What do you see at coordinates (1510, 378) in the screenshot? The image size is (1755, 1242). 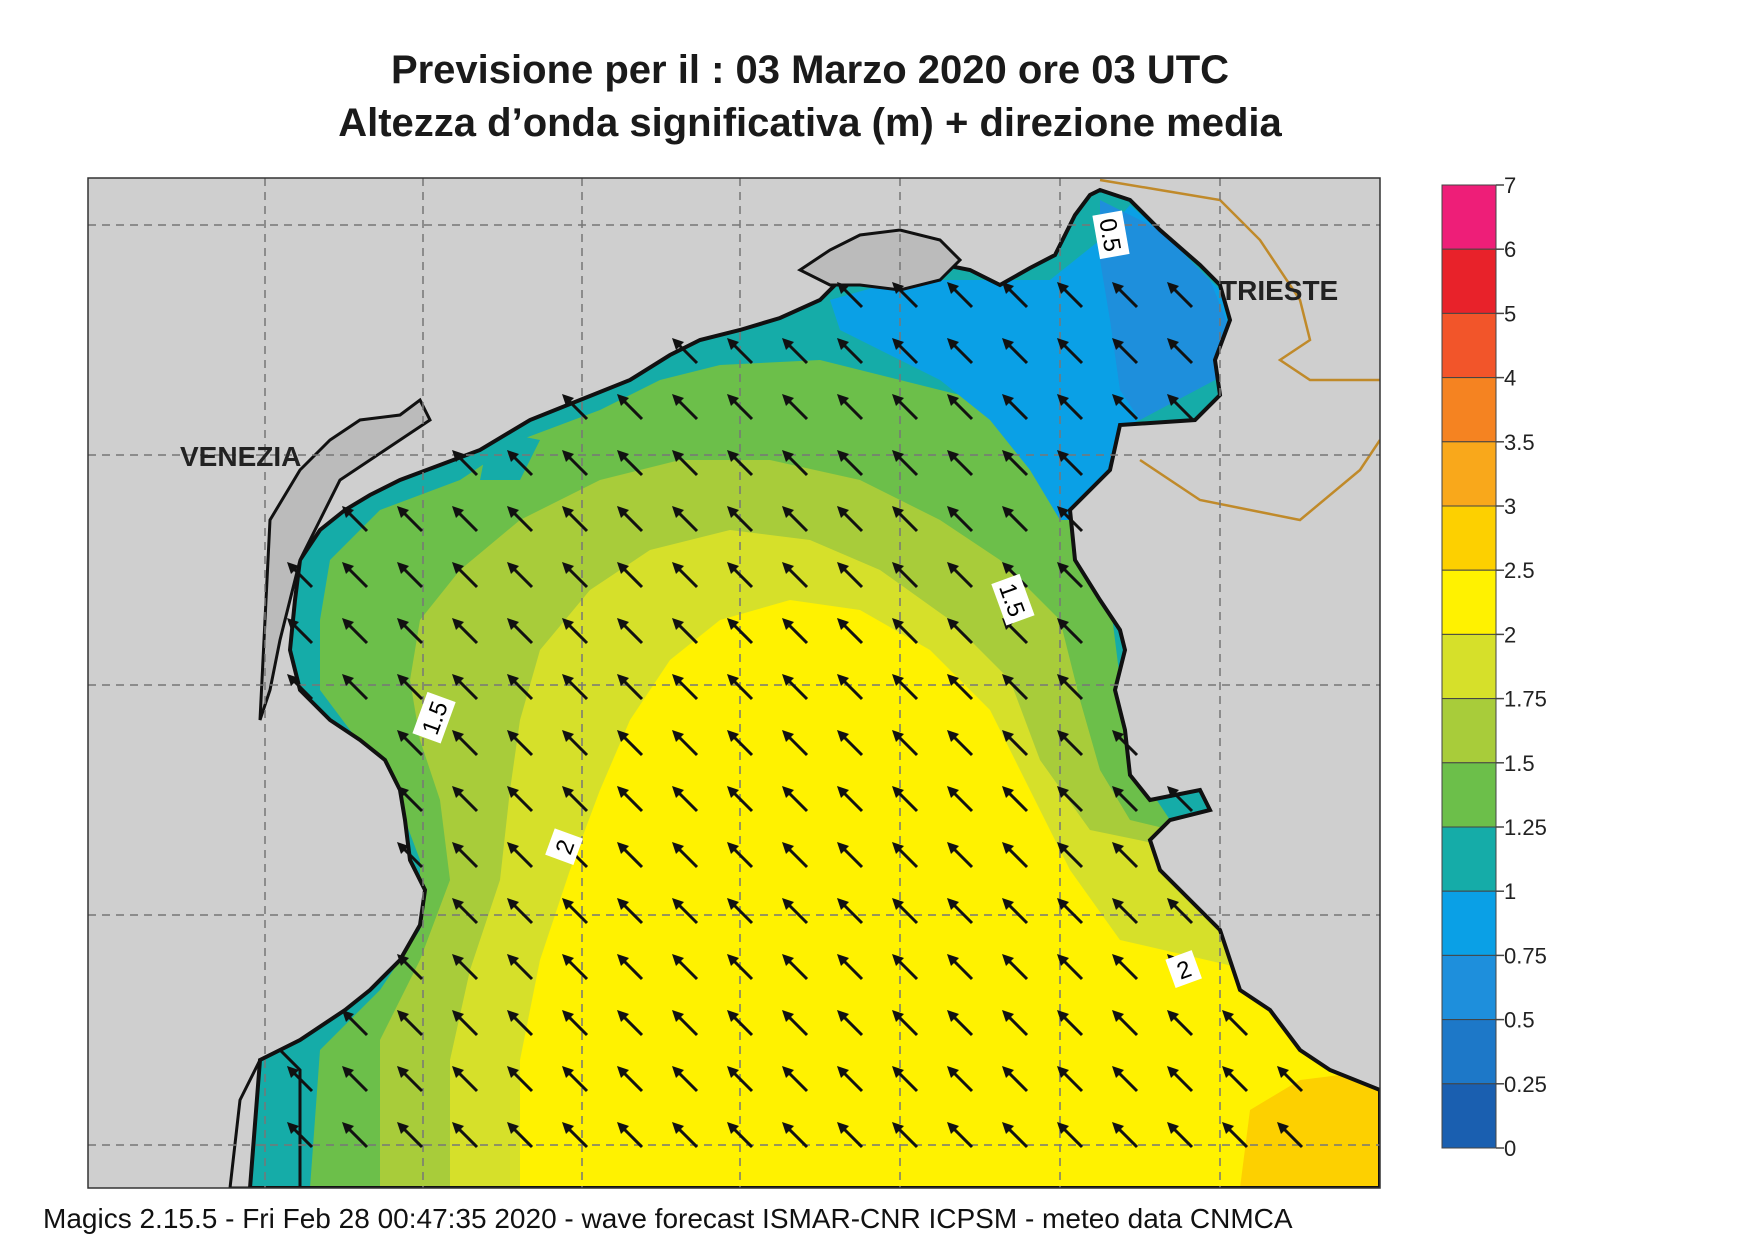 I see `legend-label: 4` at bounding box center [1510, 378].